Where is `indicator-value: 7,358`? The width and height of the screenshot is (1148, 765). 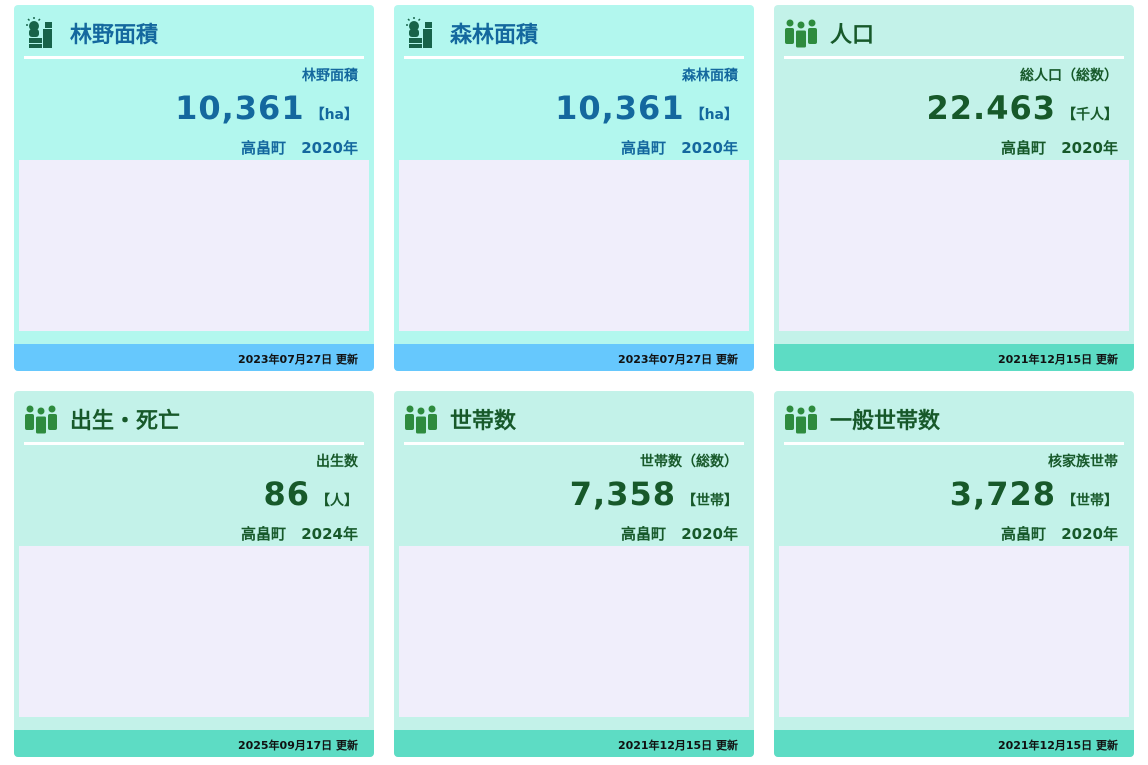
indicator-value: 7,358 is located at coordinates (622, 494).